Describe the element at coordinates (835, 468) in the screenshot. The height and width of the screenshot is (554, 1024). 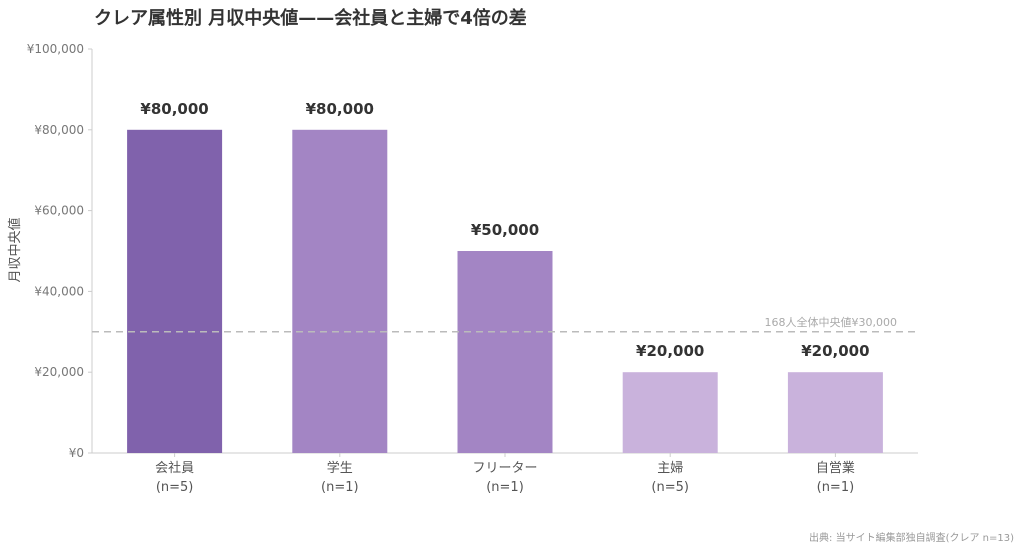
I see `x-tick-label: 自営業` at that location.